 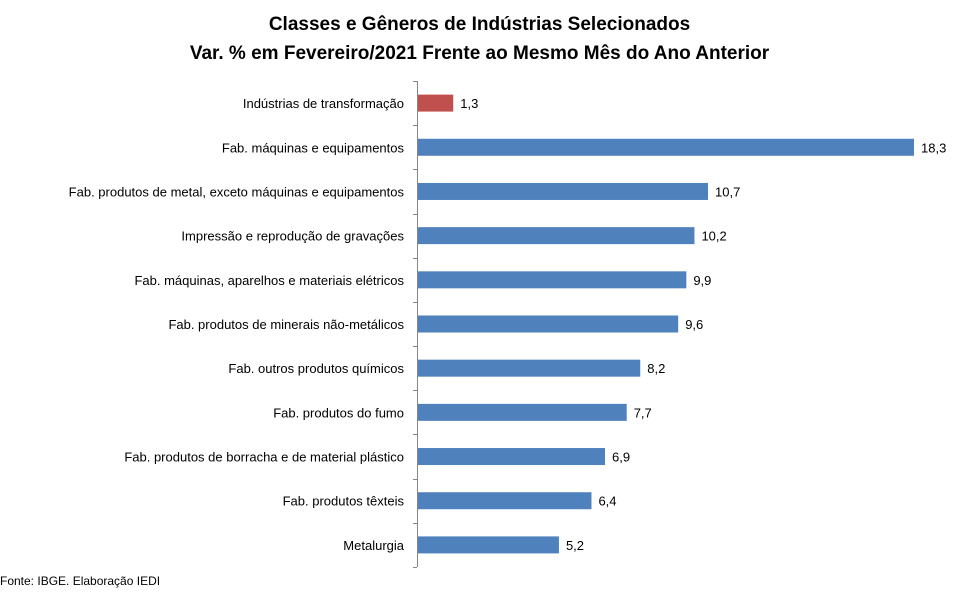 What do you see at coordinates (338, 412) in the screenshot?
I see `category-label: Fab. produtos do fumo` at bounding box center [338, 412].